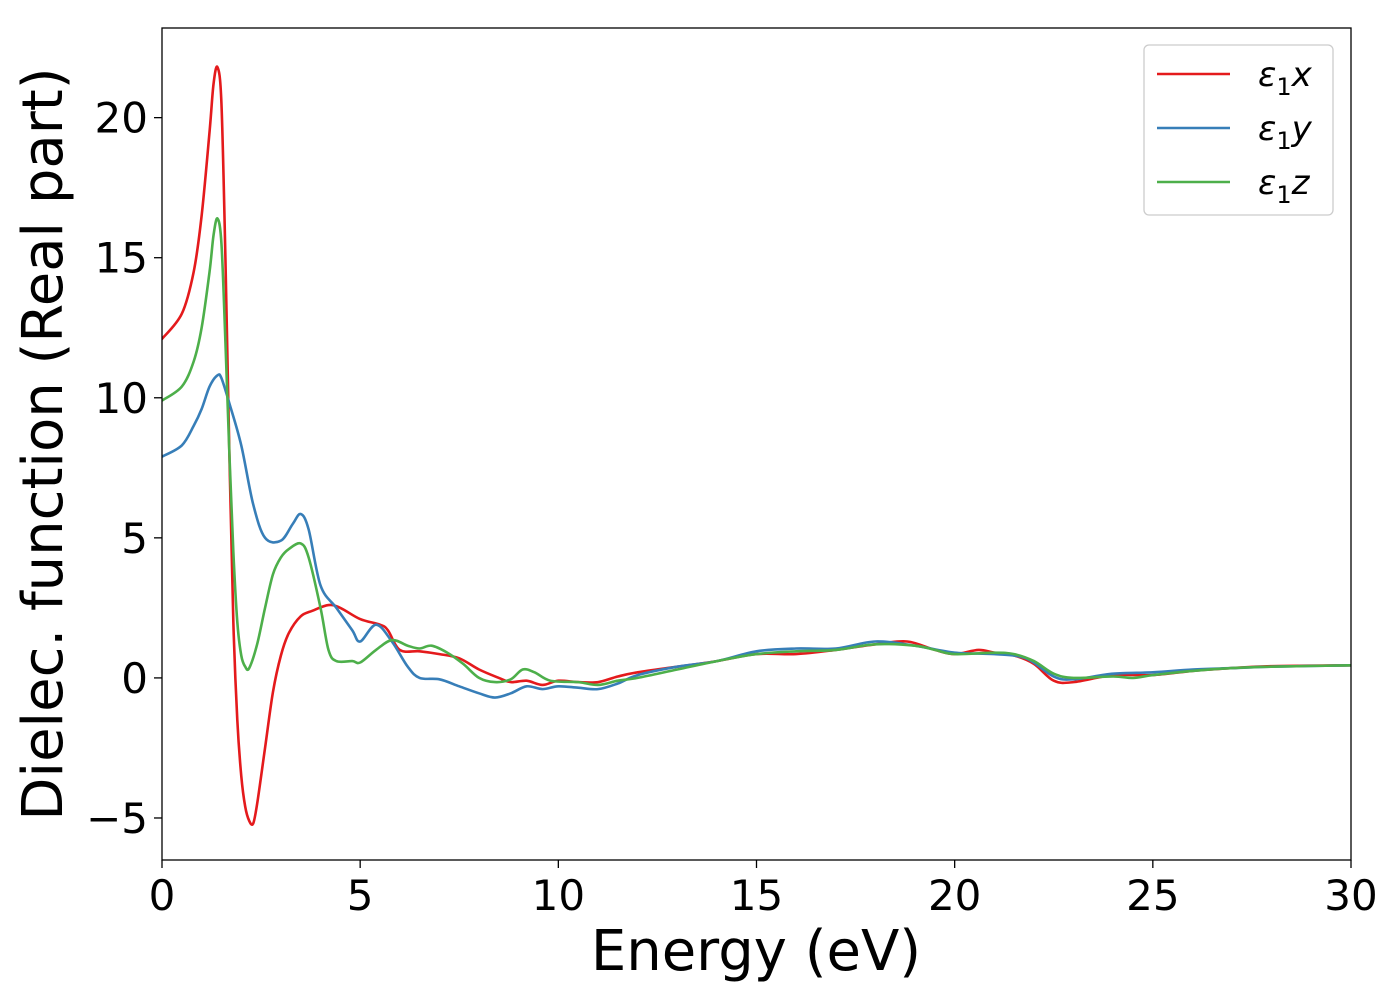 This screenshot has width=1400, height=1000. Describe the element at coordinates (1285, 78) in the screenshot. I see `legend-label: ε1x` at that location.